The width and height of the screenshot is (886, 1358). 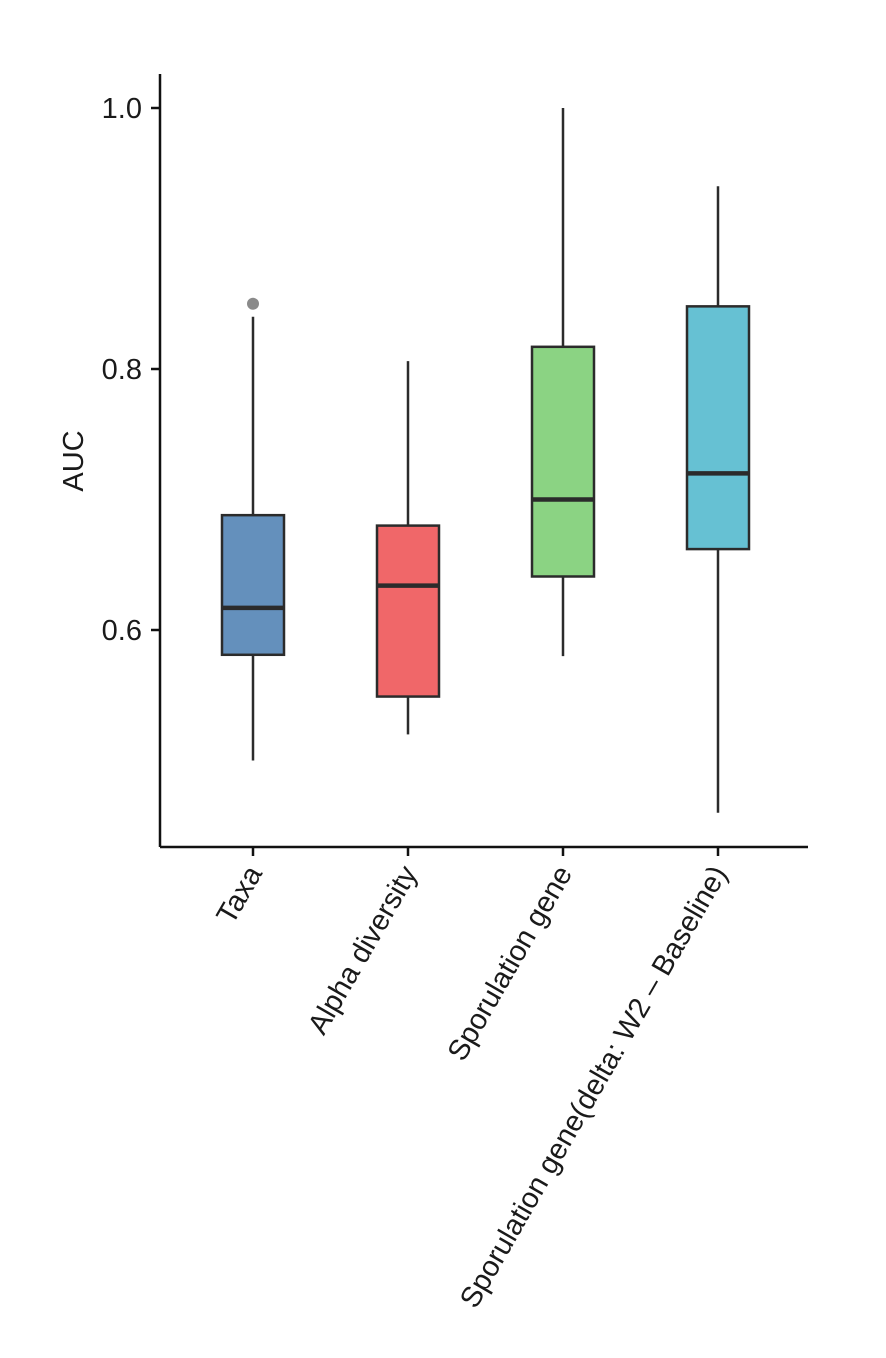 What do you see at coordinates (122, 631) in the screenshot?
I see `y-tick-label: 0.6` at bounding box center [122, 631].